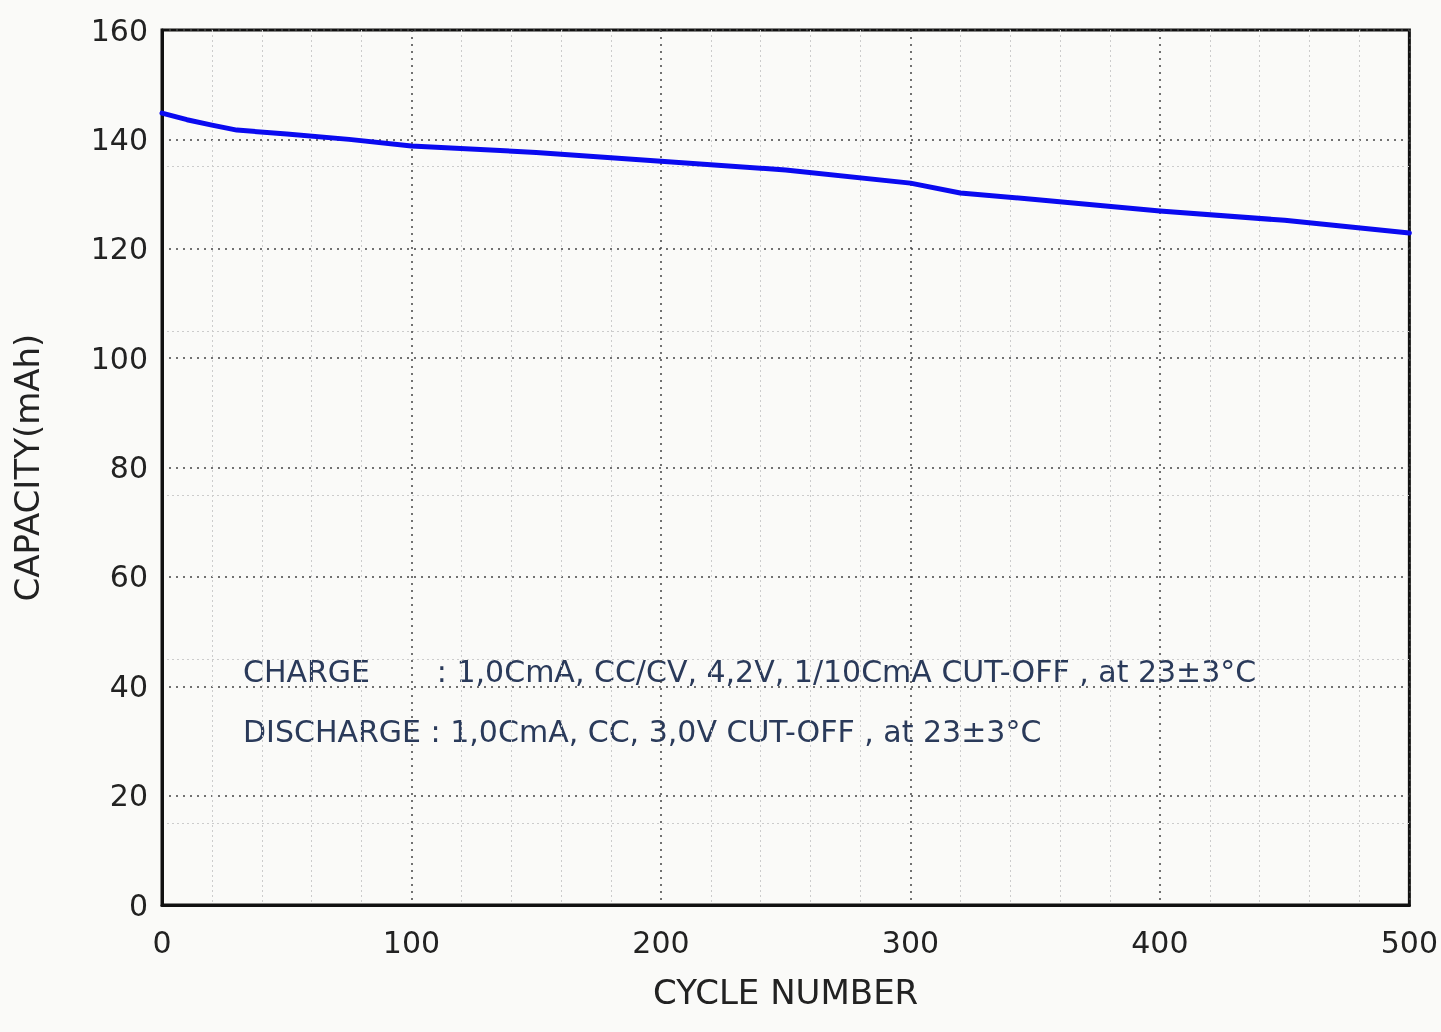 The image size is (1441, 1032). I want to click on y-tick-label: 120, so click(119, 249).